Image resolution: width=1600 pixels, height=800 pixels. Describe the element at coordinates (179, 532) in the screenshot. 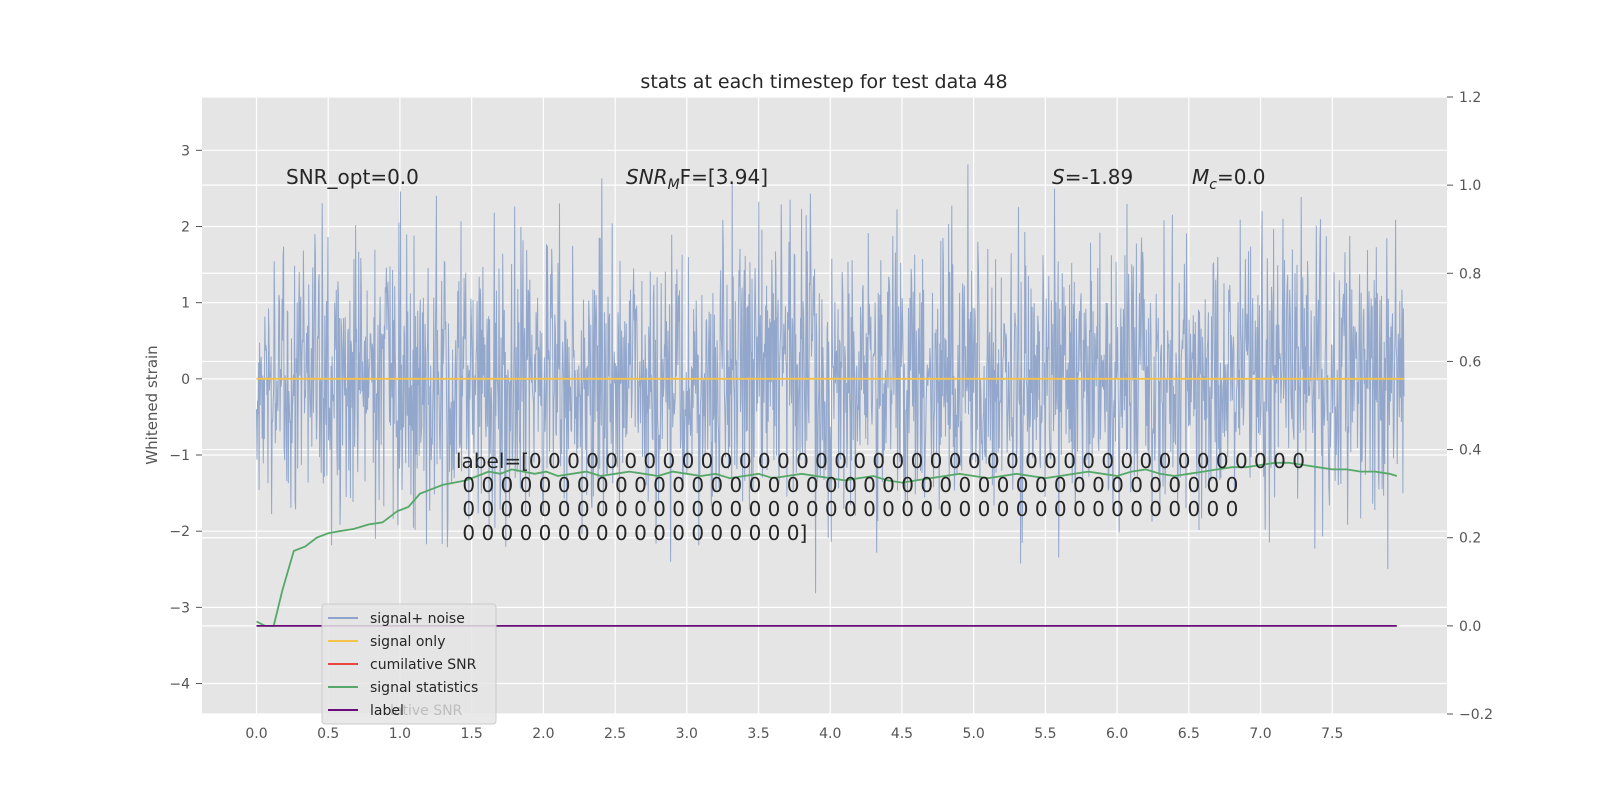

I see `y-tick-label: −2` at that location.